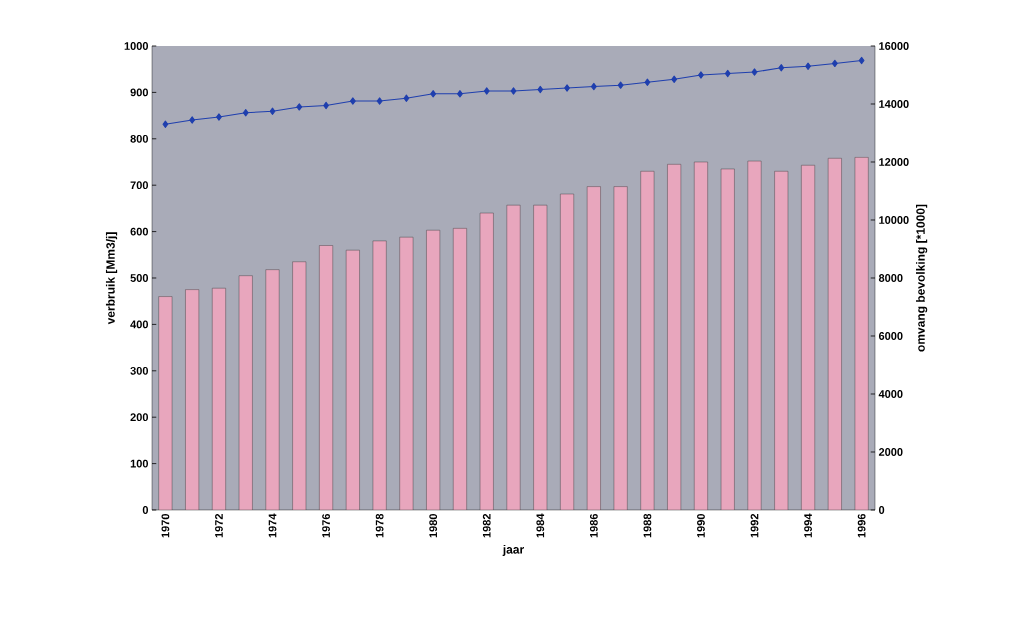 This screenshot has width=1016, height=632. I want to click on y-axis-title: verbruik [Mm3/j], so click(111, 278).